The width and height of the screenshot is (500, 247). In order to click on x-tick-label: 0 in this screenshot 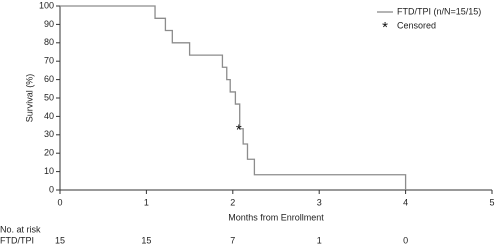, I will do `click(59, 202)`.